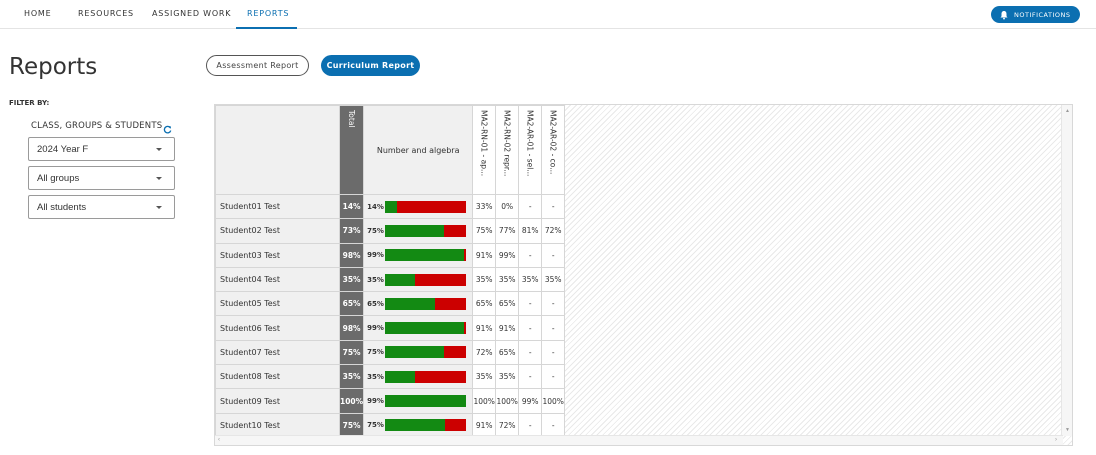  I want to click on scroll-down-icon: ▼, so click(1067, 430).